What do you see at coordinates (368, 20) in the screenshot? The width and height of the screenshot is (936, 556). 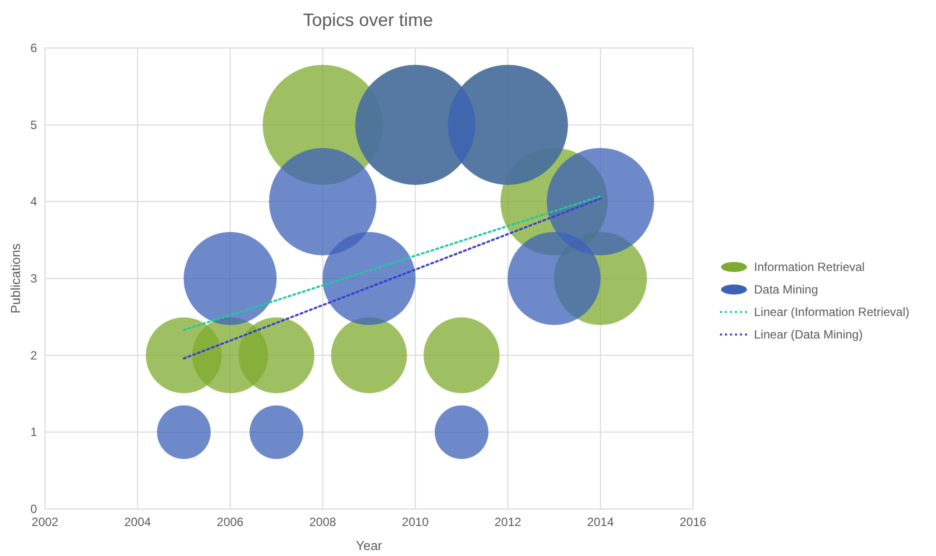 I see `chart-title: Topics over time` at bounding box center [368, 20].